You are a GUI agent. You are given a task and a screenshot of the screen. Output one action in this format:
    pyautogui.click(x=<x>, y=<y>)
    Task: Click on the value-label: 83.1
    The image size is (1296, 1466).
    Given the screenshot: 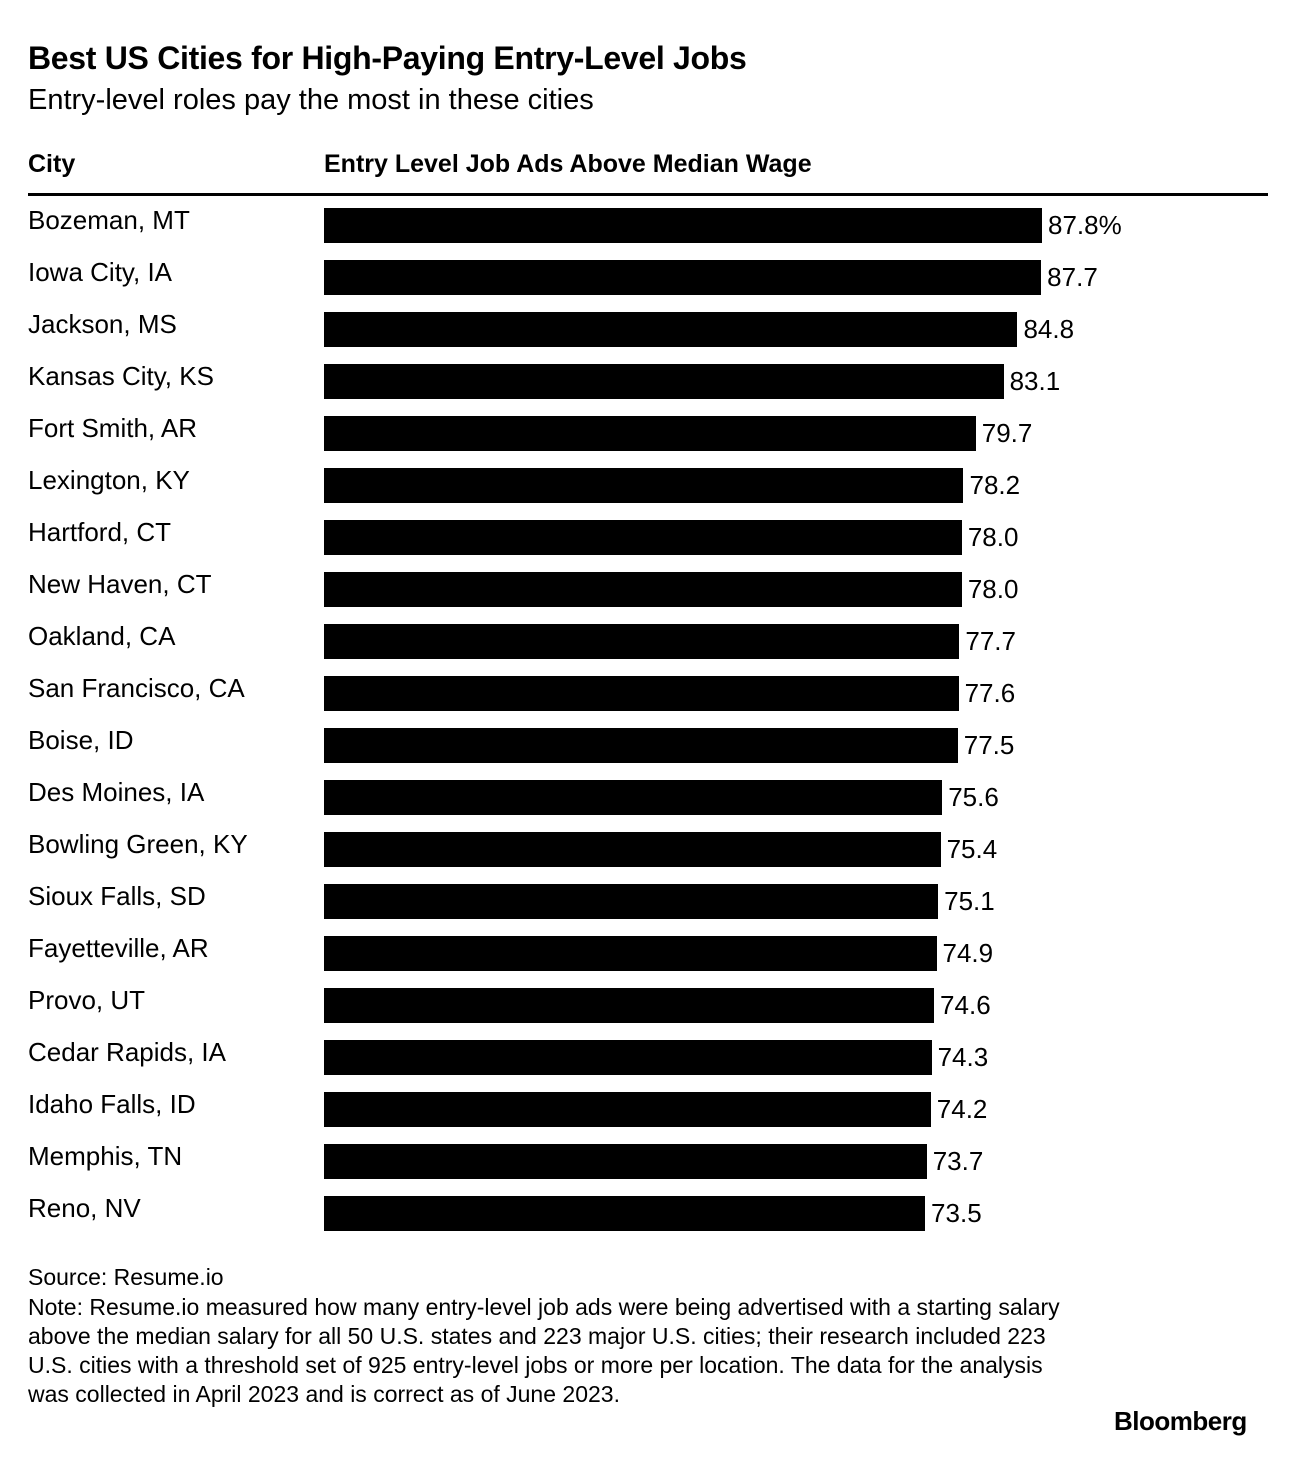 What is the action you would take?
    pyautogui.click(x=1035, y=381)
    